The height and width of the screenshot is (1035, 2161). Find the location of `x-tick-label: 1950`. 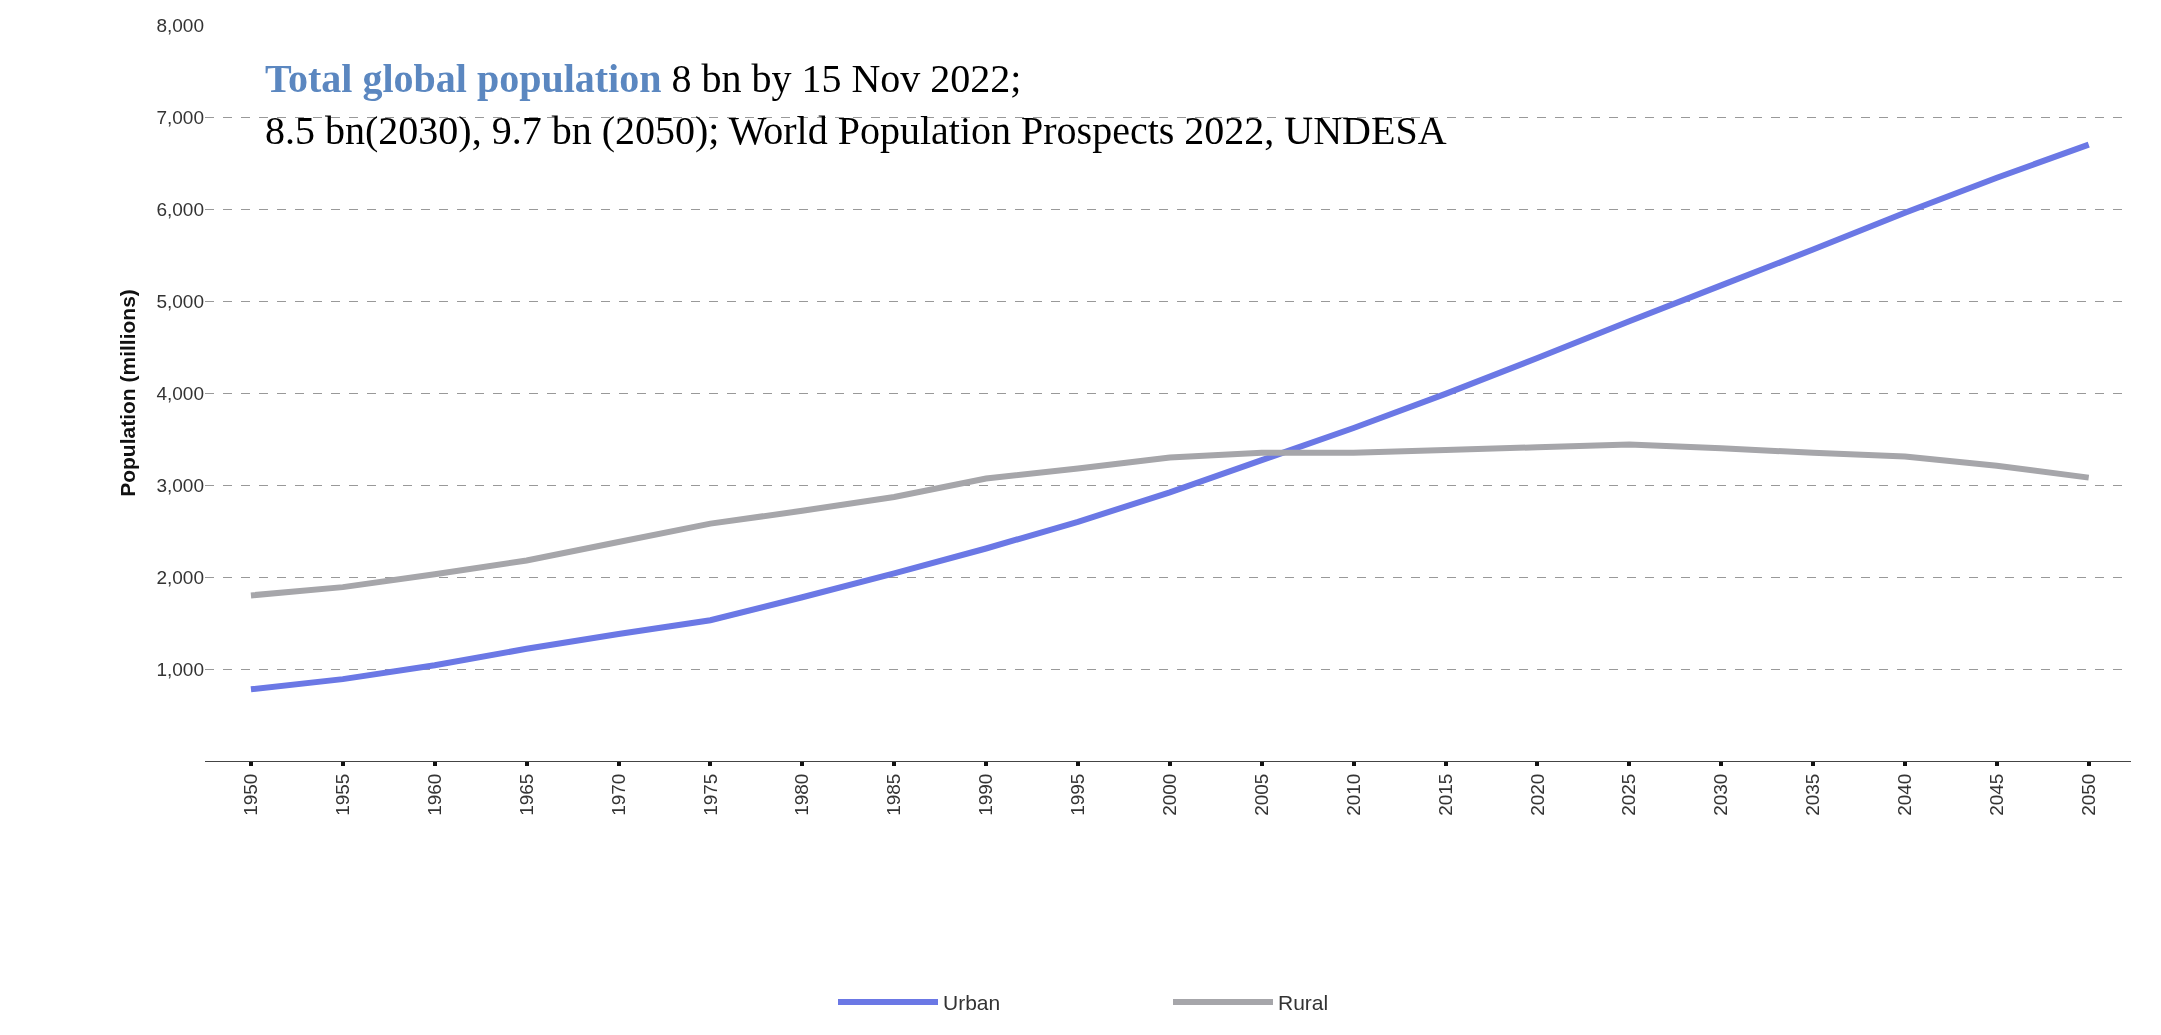

x-tick-label: 1950 is located at coordinates (251, 794).